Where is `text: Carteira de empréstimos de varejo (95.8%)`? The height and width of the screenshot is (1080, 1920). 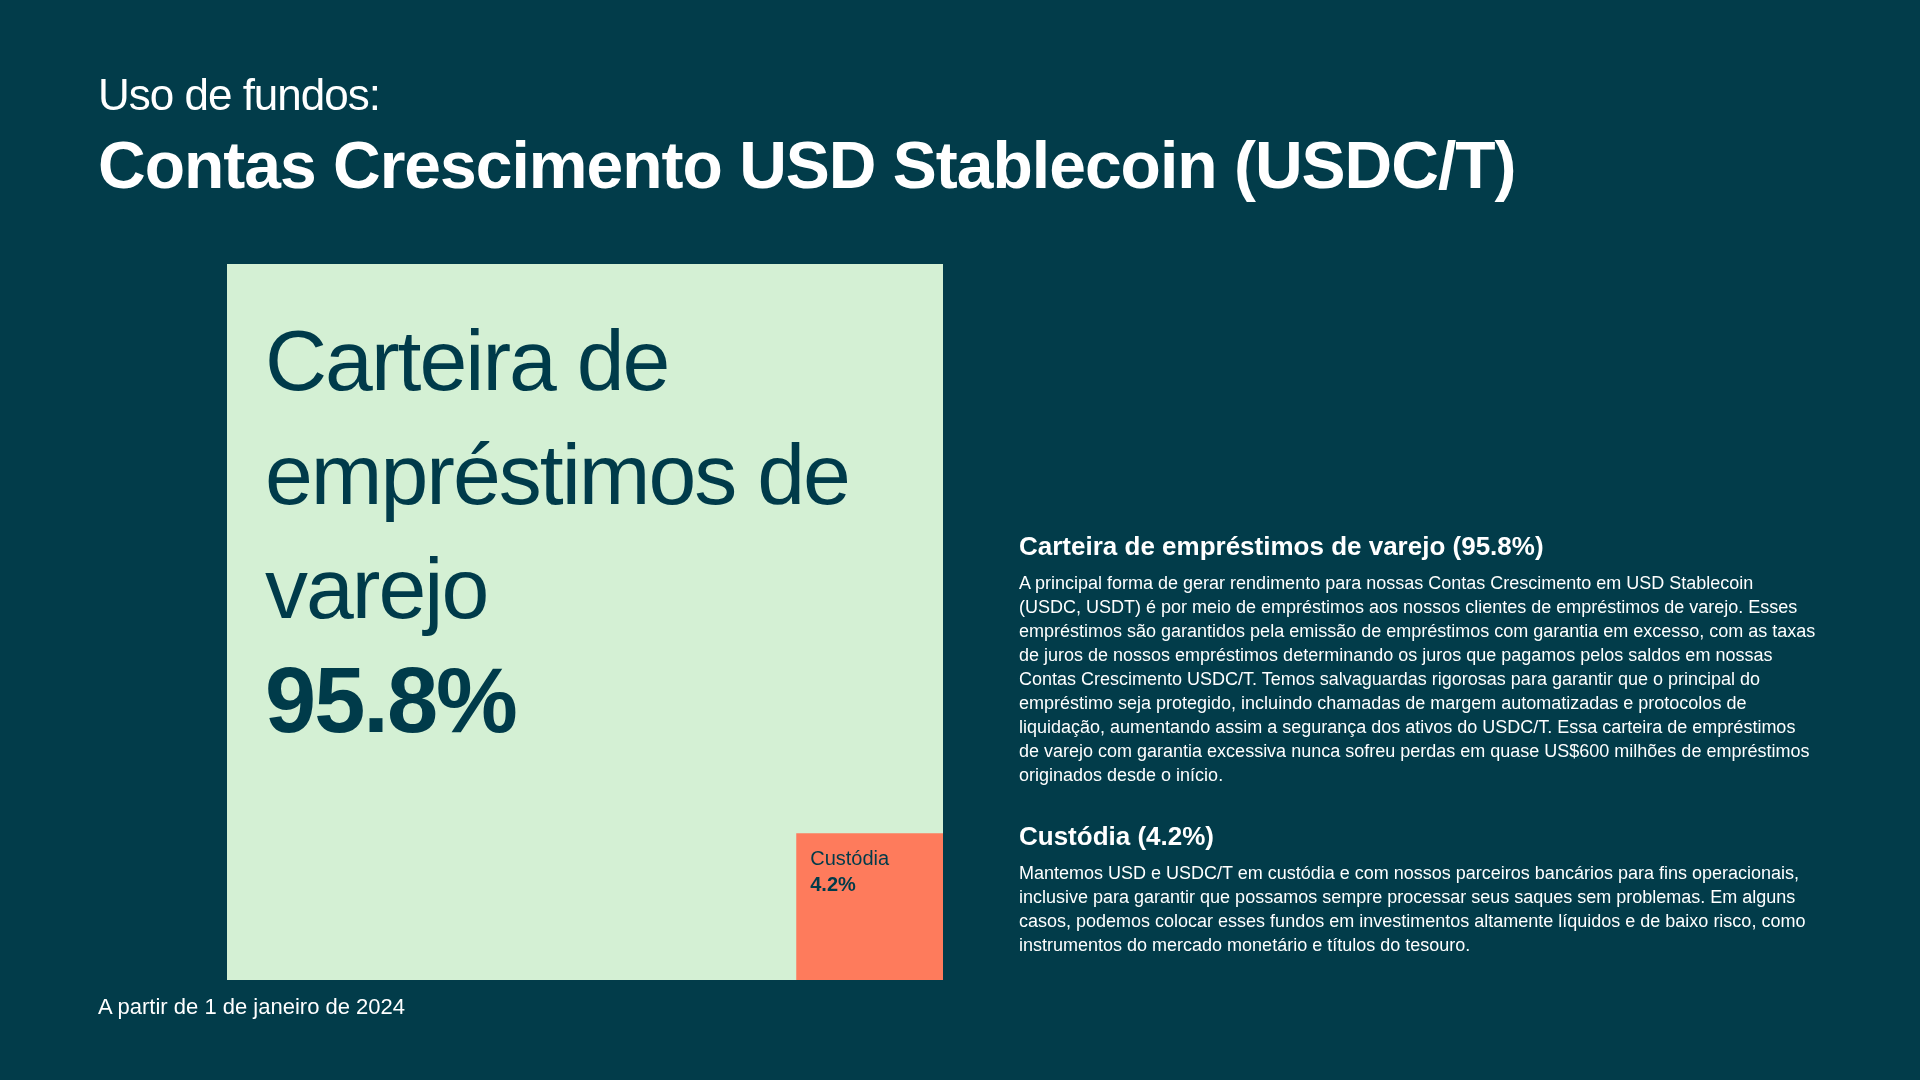
text: Carteira de empréstimos de varejo (95.8%) is located at coordinates (1281, 546).